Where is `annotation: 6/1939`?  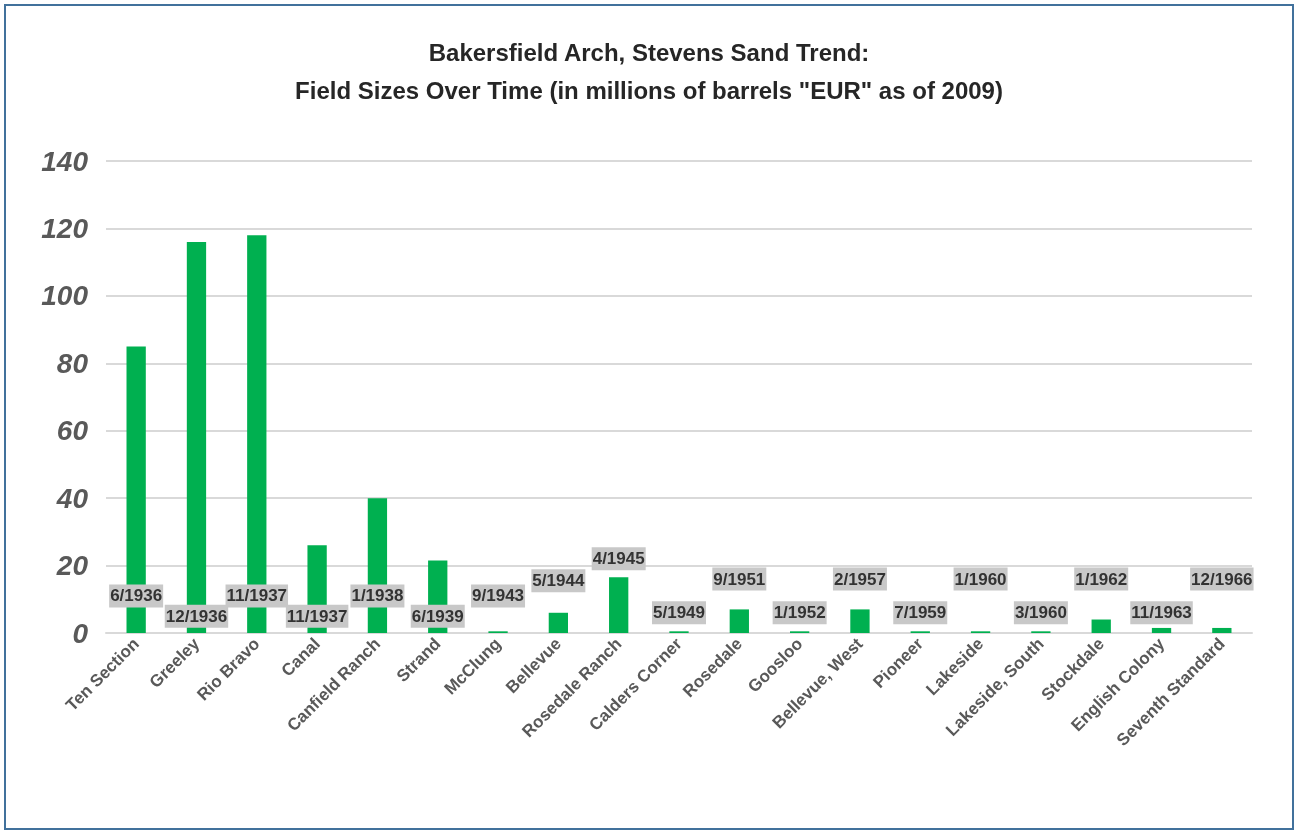 annotation: 6/1939 is located at coordinates (437, 616).